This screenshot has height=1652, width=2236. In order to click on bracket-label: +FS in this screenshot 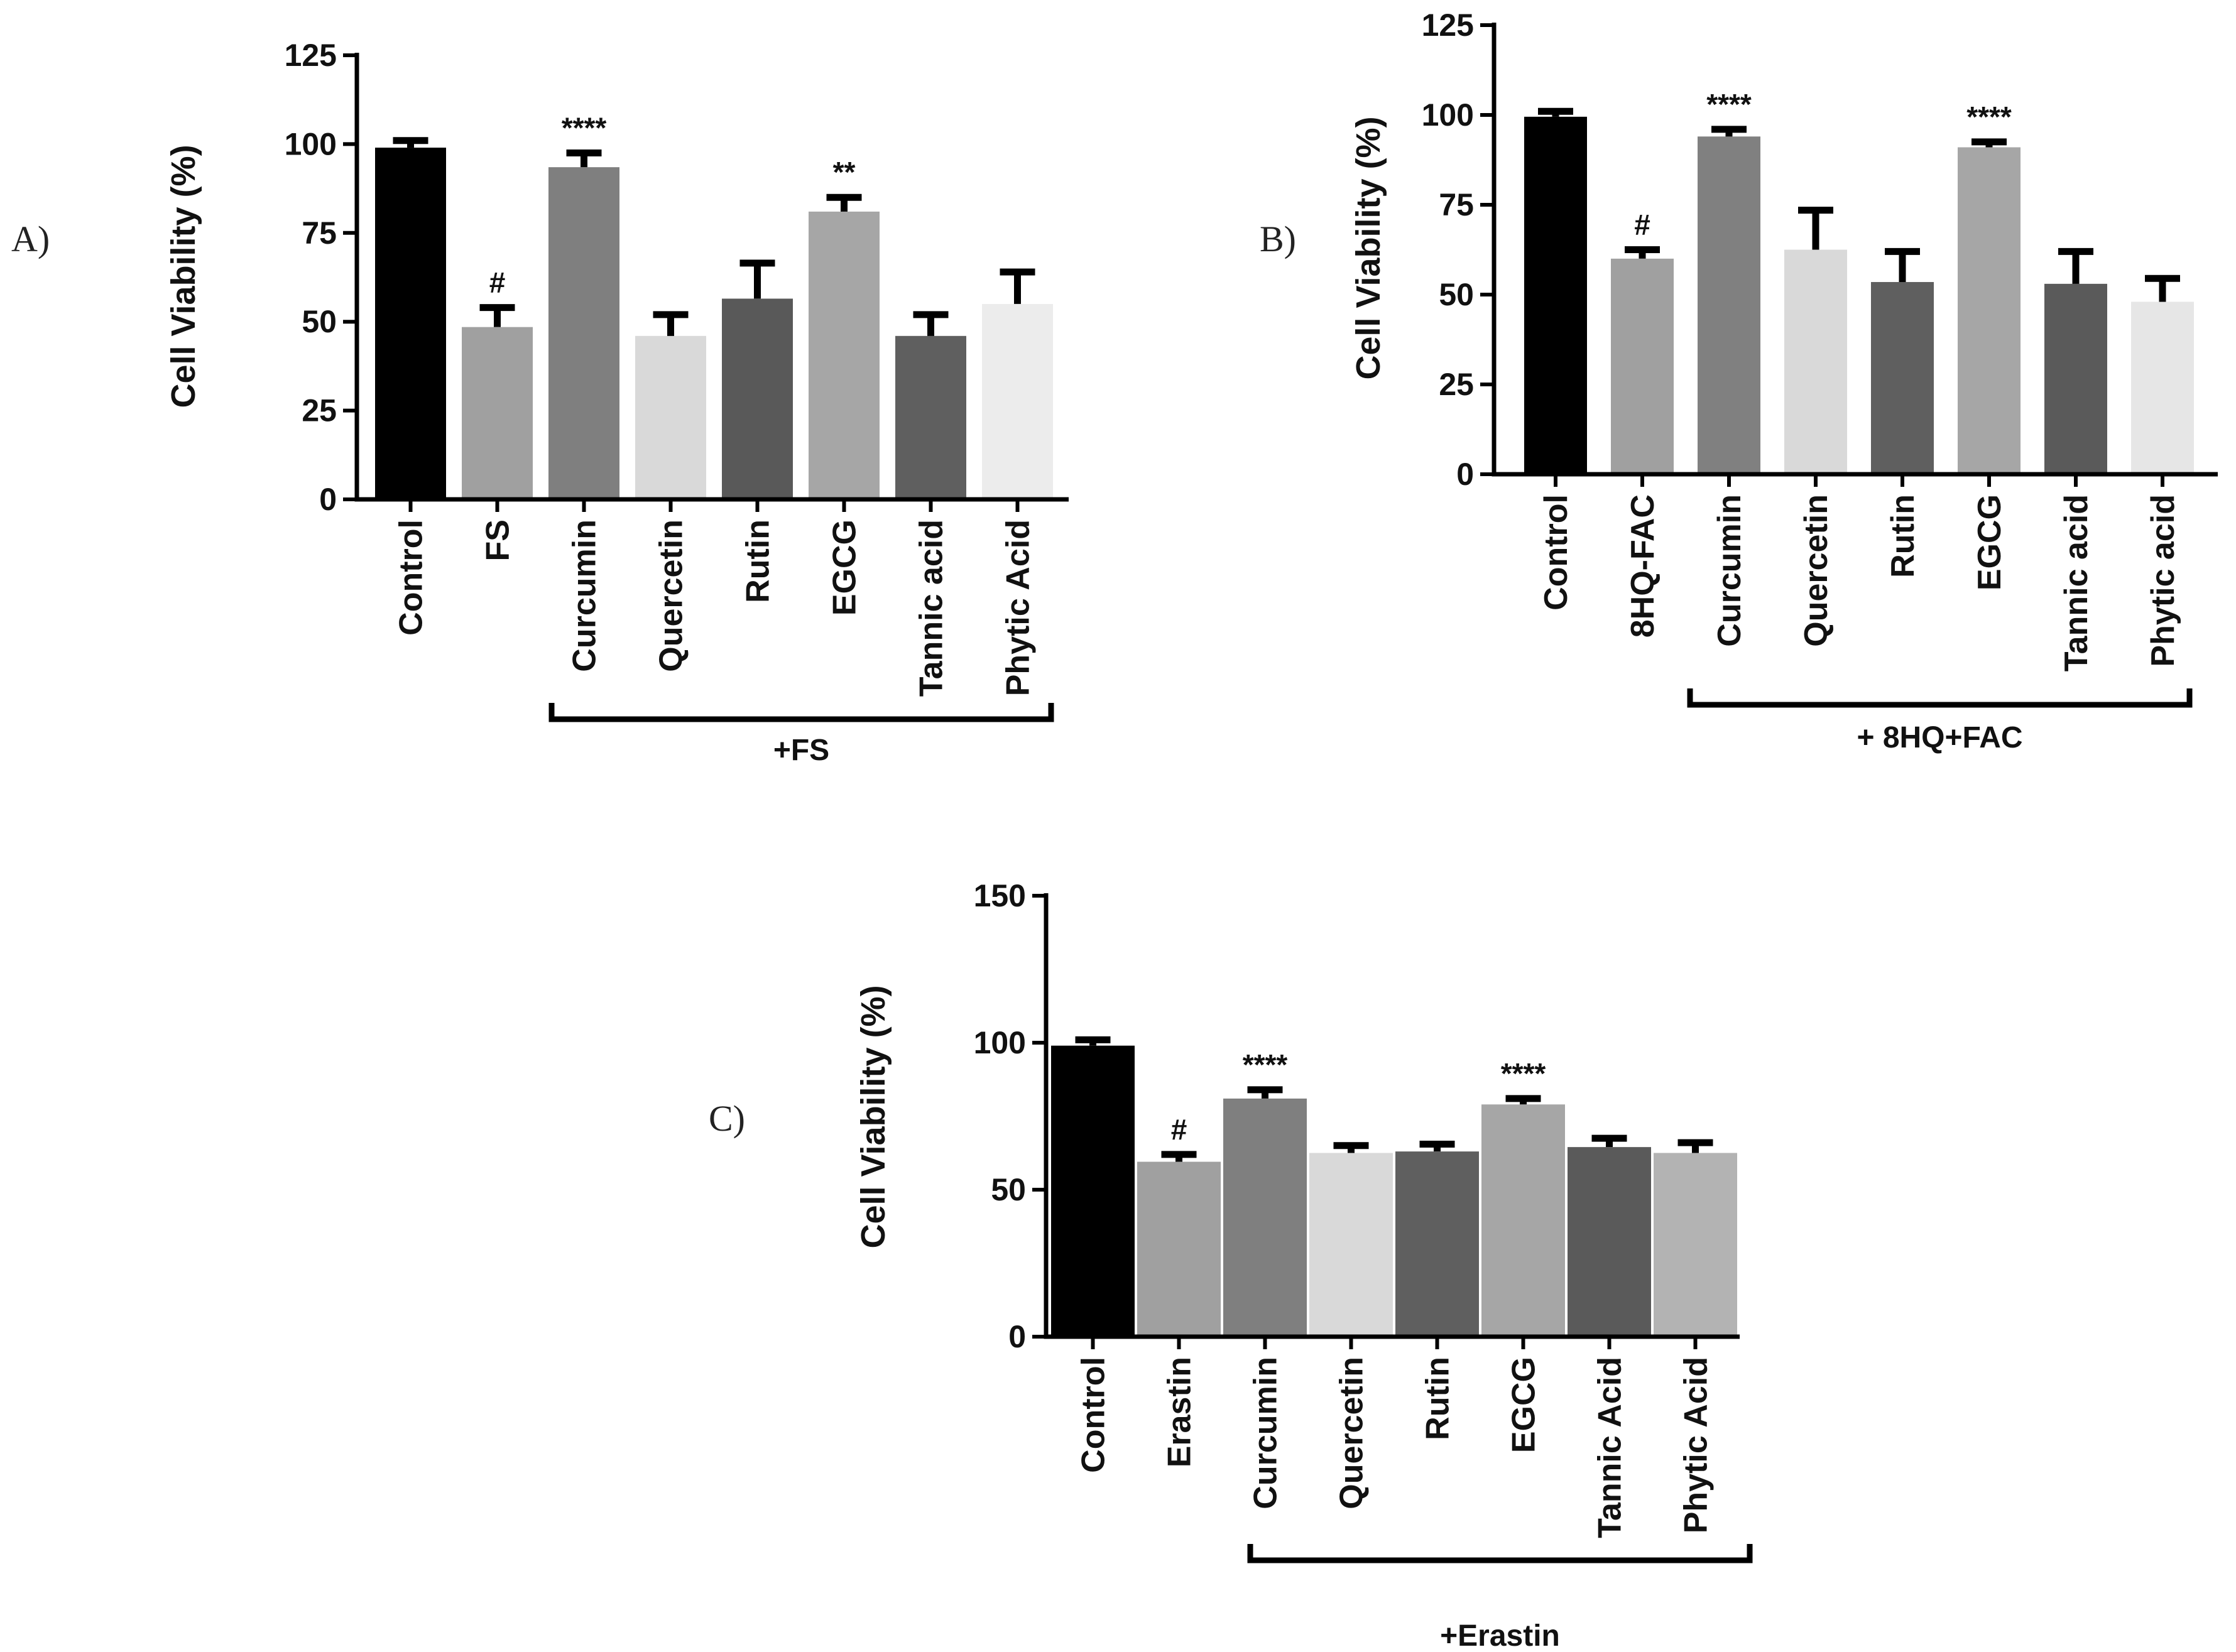, I will do `click(801, 750)`.